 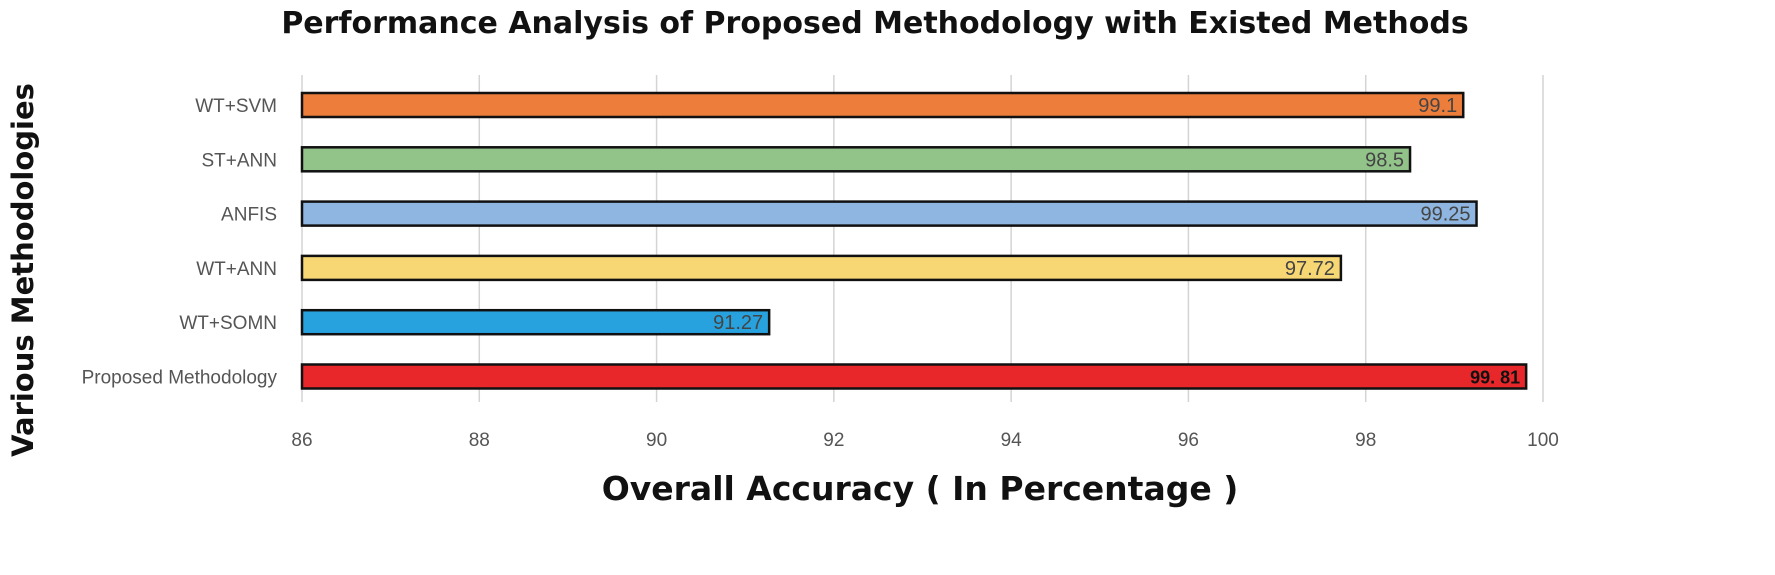 What do you see at coordinates (914, 376) in the screenshot?
I see `bar-proposed-methodology` at bounding box center [914, 376].